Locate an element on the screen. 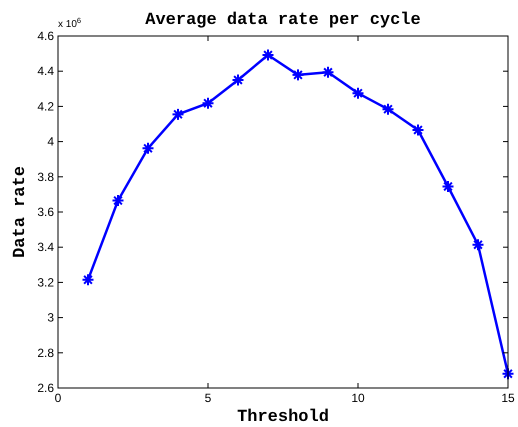 The height and width of the screenshot is (427, 518). y-tick-label: 2.8 is located at coordinates (45, 353).